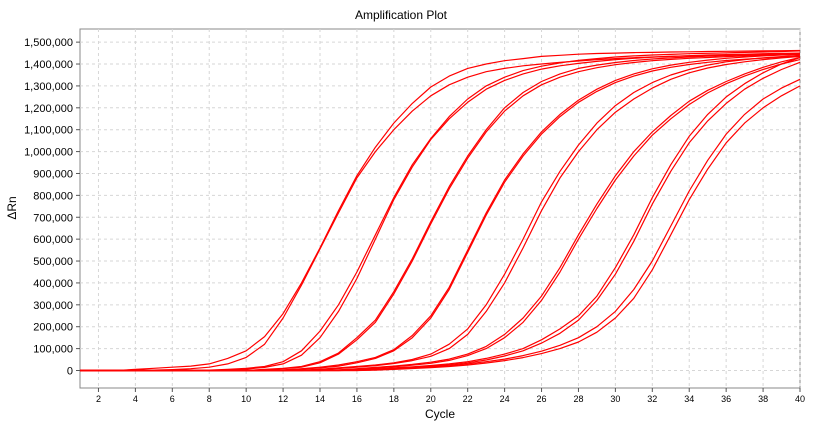 The height and width of the screenshot is (431, 813). Describe the element at coordinates (53, 350) in the screenshot. I see `y-tick-label: 100,000` at that location.